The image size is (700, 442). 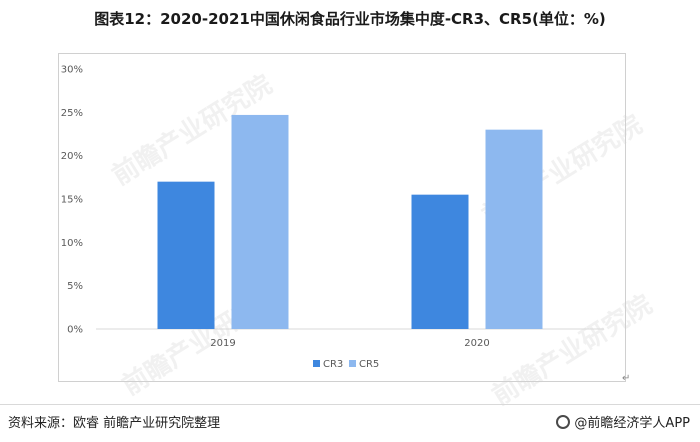 I want to click on y-tick-label: 10%, so click(x=72, y=243).